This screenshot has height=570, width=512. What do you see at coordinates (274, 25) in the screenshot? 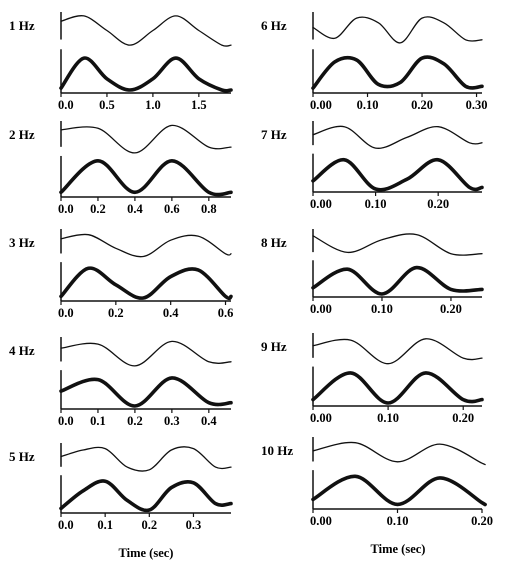
I see `panel-title: 6 Hz` at bounding box center [274, 25].